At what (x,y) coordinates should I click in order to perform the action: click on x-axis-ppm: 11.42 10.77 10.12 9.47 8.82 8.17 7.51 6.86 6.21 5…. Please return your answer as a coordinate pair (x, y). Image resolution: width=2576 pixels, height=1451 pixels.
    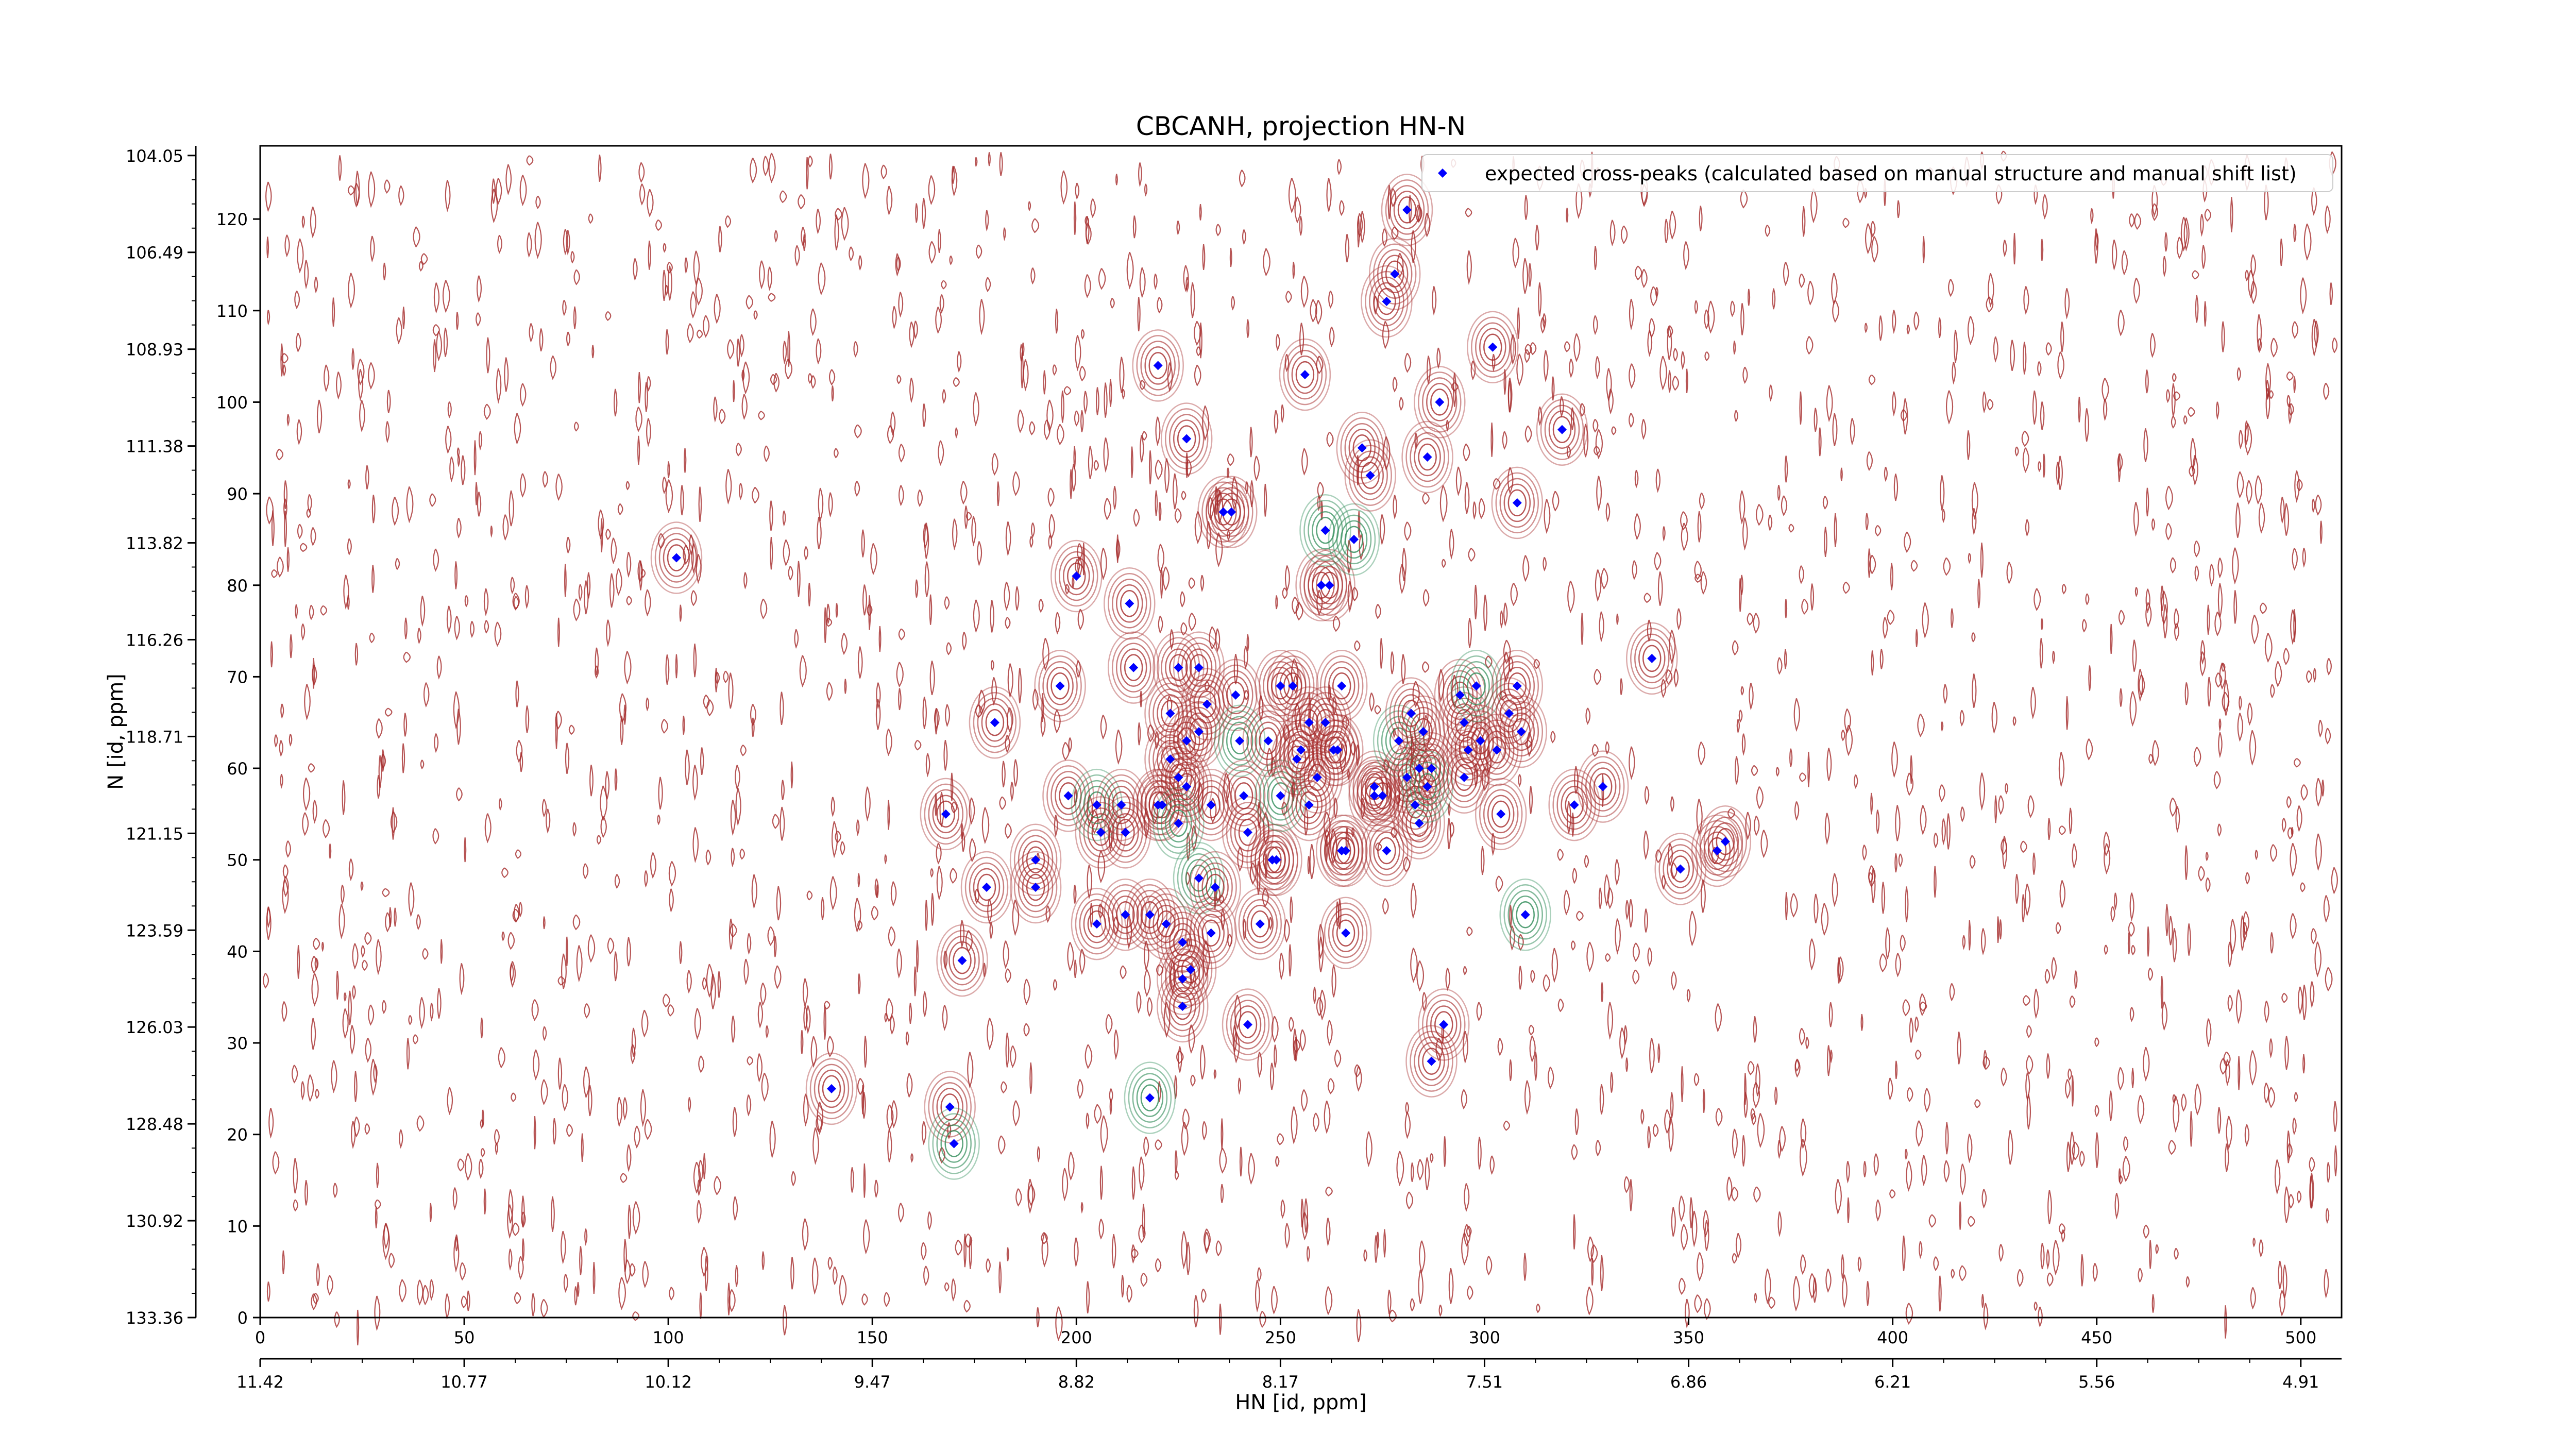
    Looking at the image, I should click on (1289, 1375).